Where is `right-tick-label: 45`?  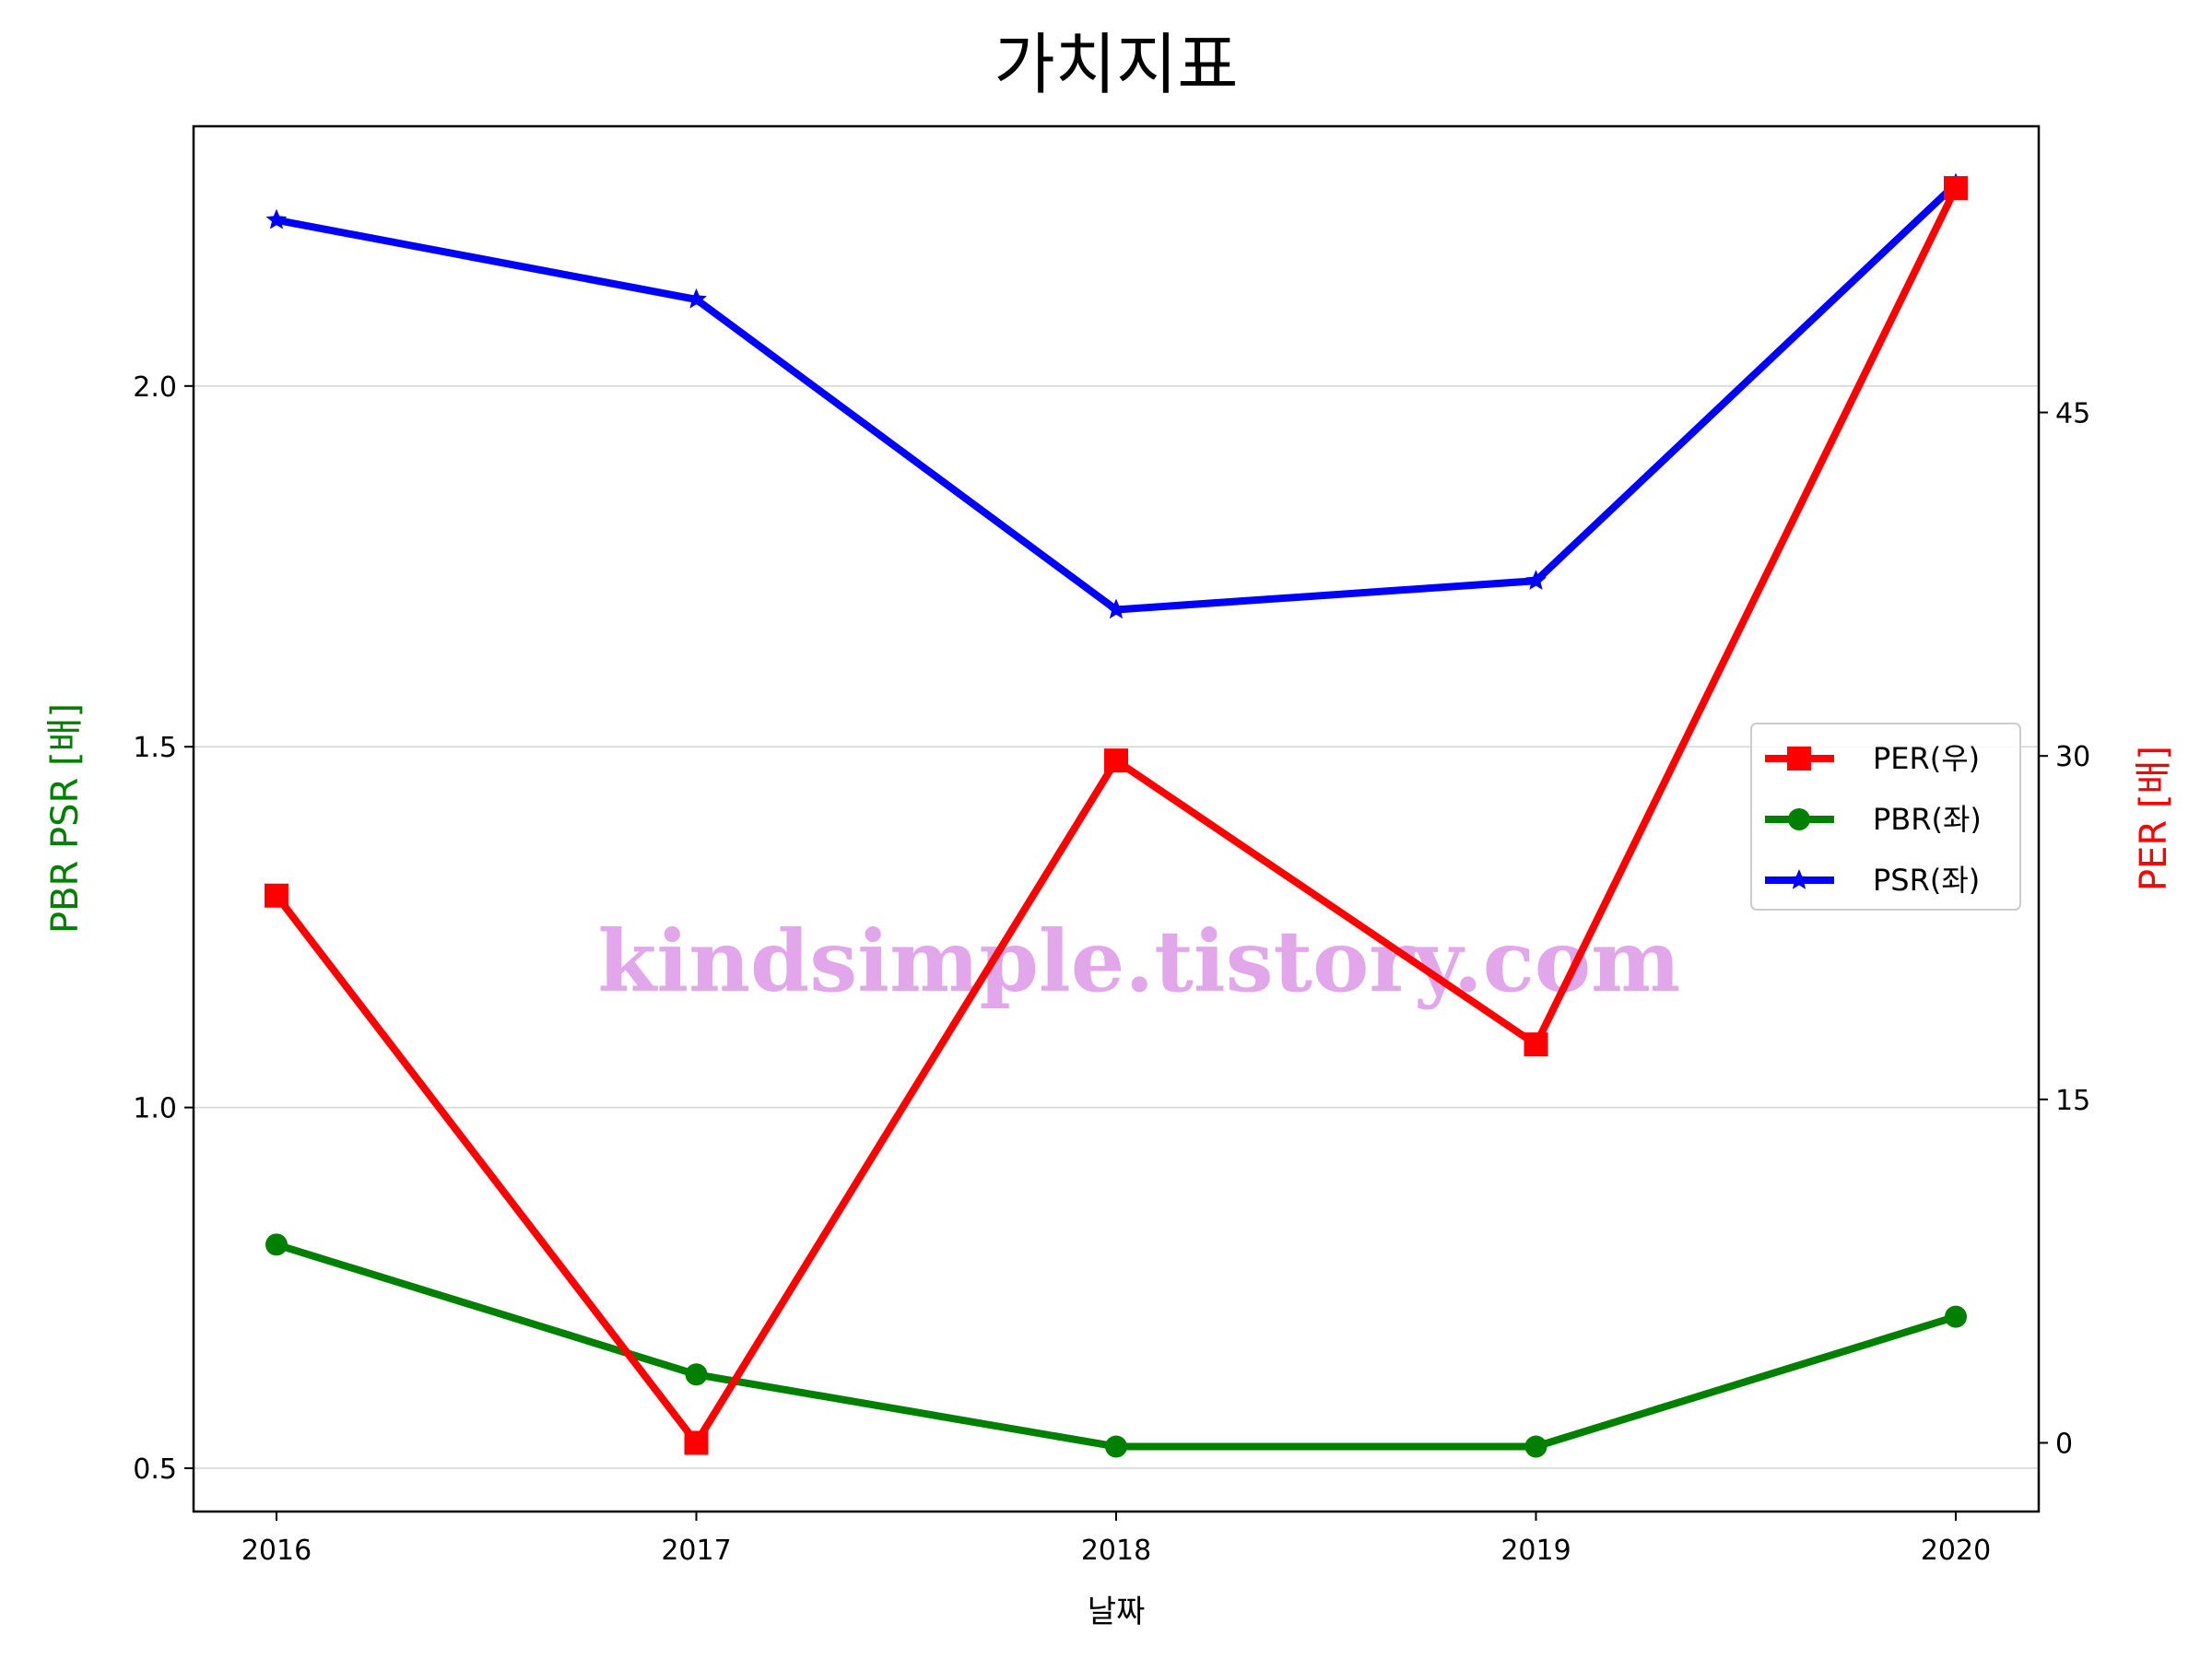 right-tick-label: 45 is located at coordinates (2072, 414).